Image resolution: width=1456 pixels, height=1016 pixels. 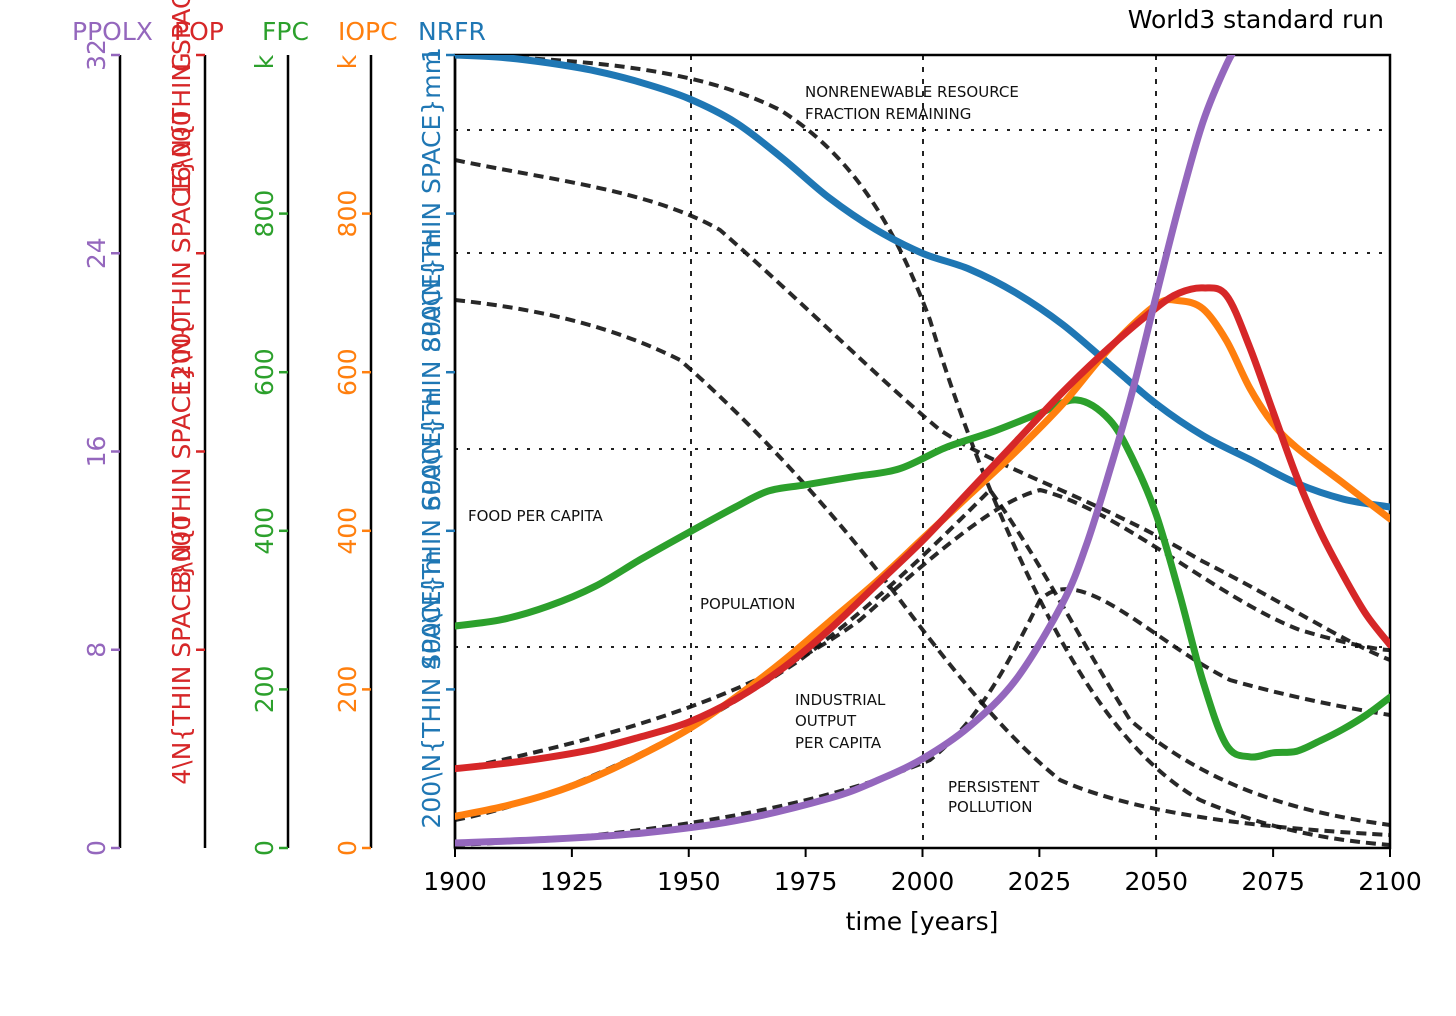 What do you see at coordinates (285, 31) in the screenshot?
I see `legend-fpc: FPC` at bounding box center [285, 31].